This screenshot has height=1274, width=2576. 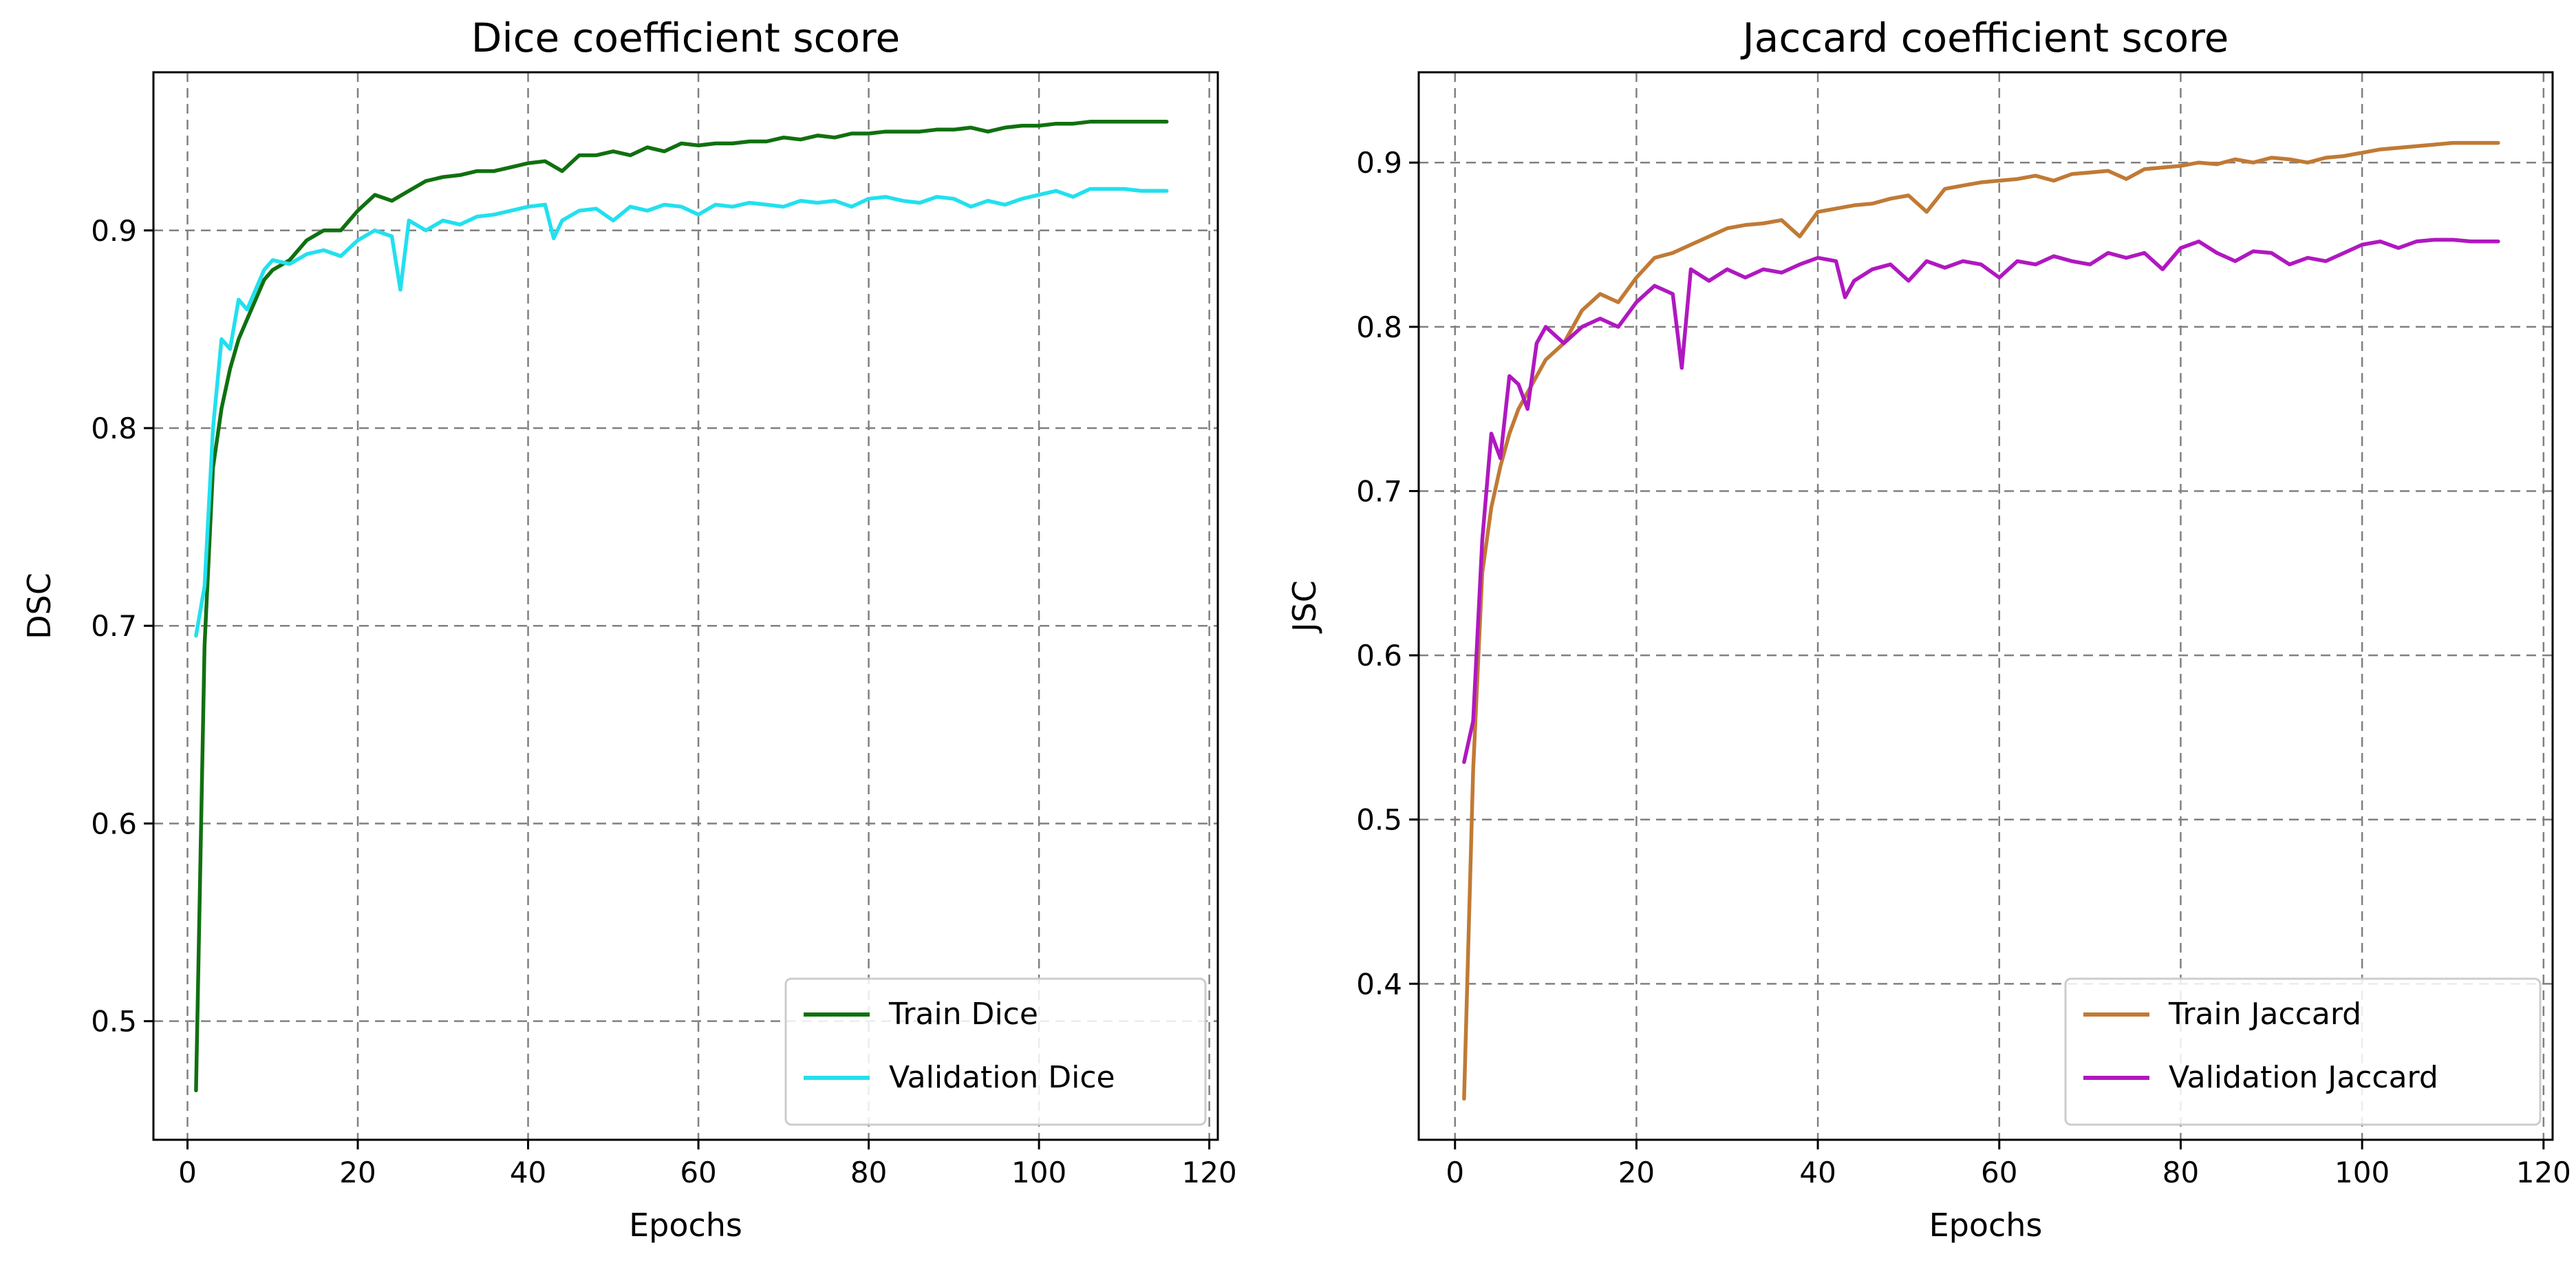 What do you see at coordinates (1304, 607) in the screenshot?
I see `y-axis-label: JSC` at bounding box center [1304, 607].